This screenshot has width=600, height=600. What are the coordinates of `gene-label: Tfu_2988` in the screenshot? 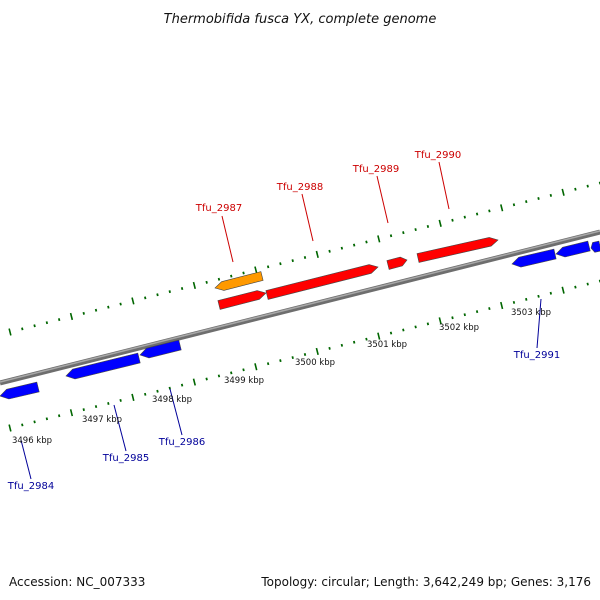 It's located at (299, 187).